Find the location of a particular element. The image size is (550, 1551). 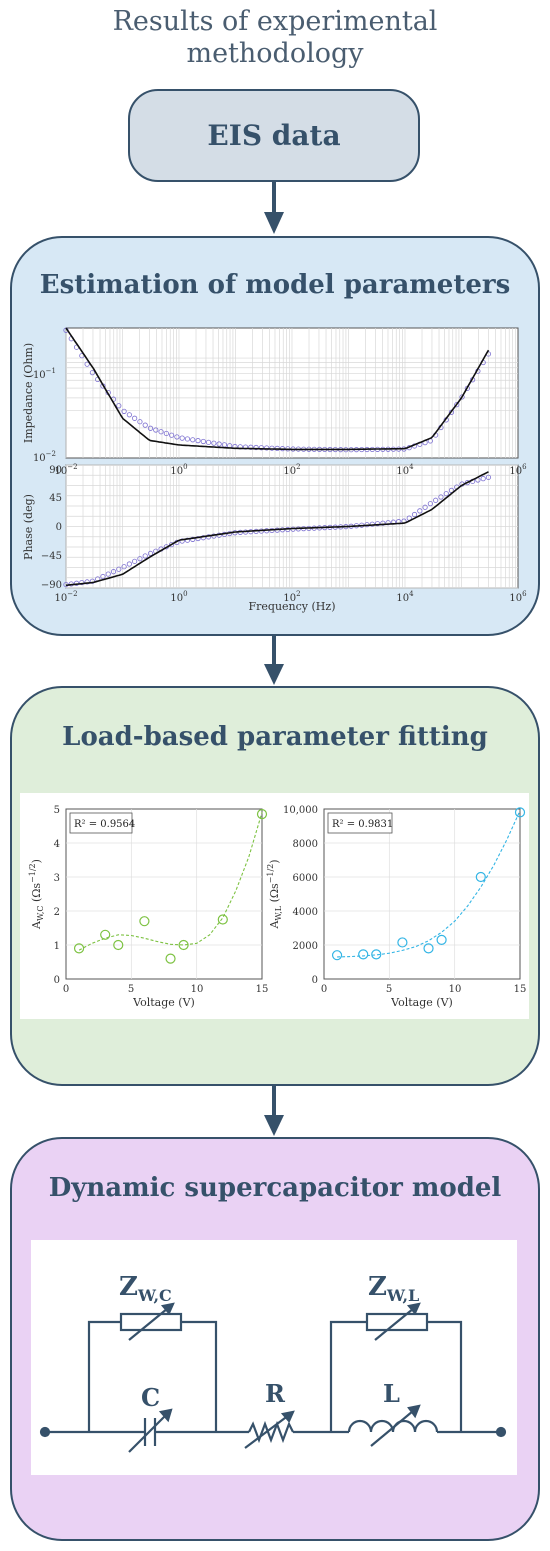

wire-left-top-right is located at coordinates (199, 1376).